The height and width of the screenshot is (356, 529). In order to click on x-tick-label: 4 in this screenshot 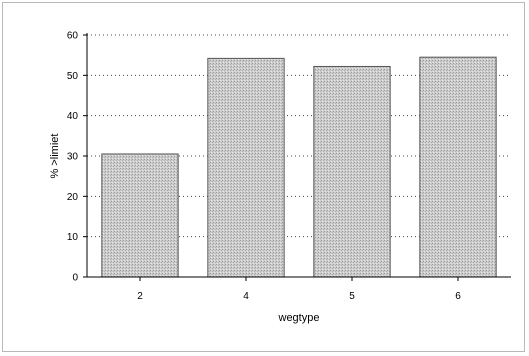, I will do `click(246, 296)`.